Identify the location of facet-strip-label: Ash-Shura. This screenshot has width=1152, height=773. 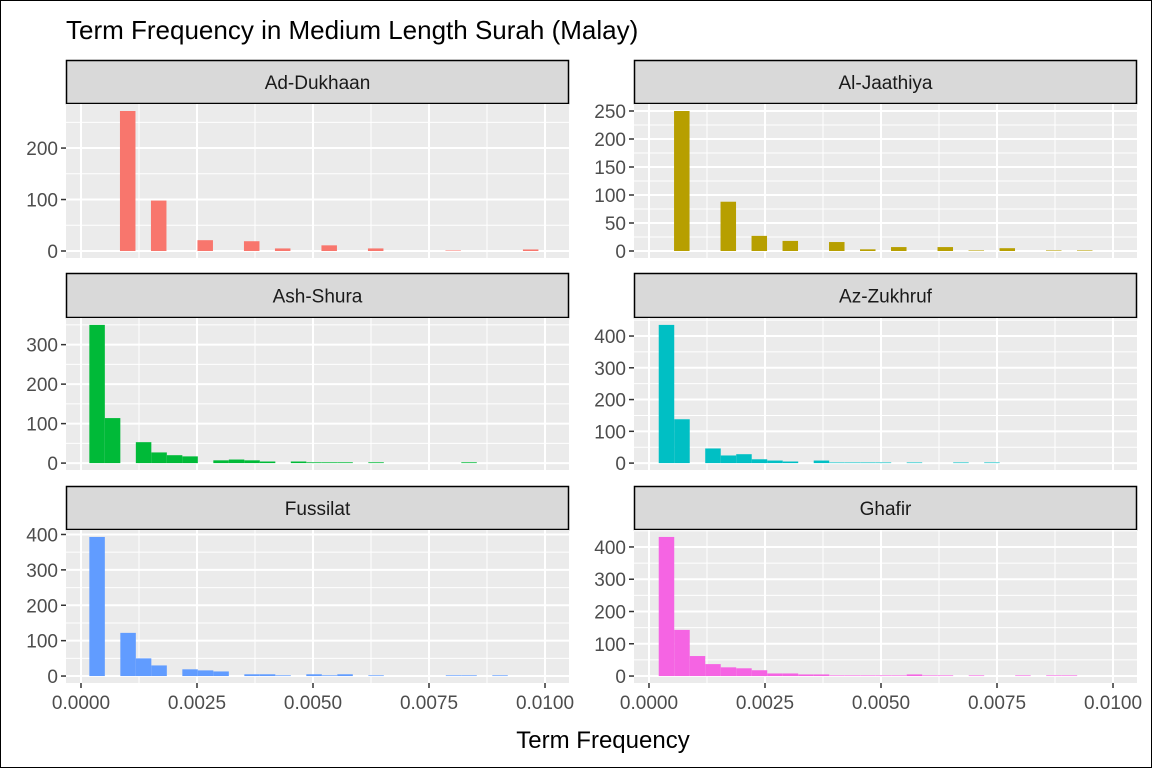
(318, 297).